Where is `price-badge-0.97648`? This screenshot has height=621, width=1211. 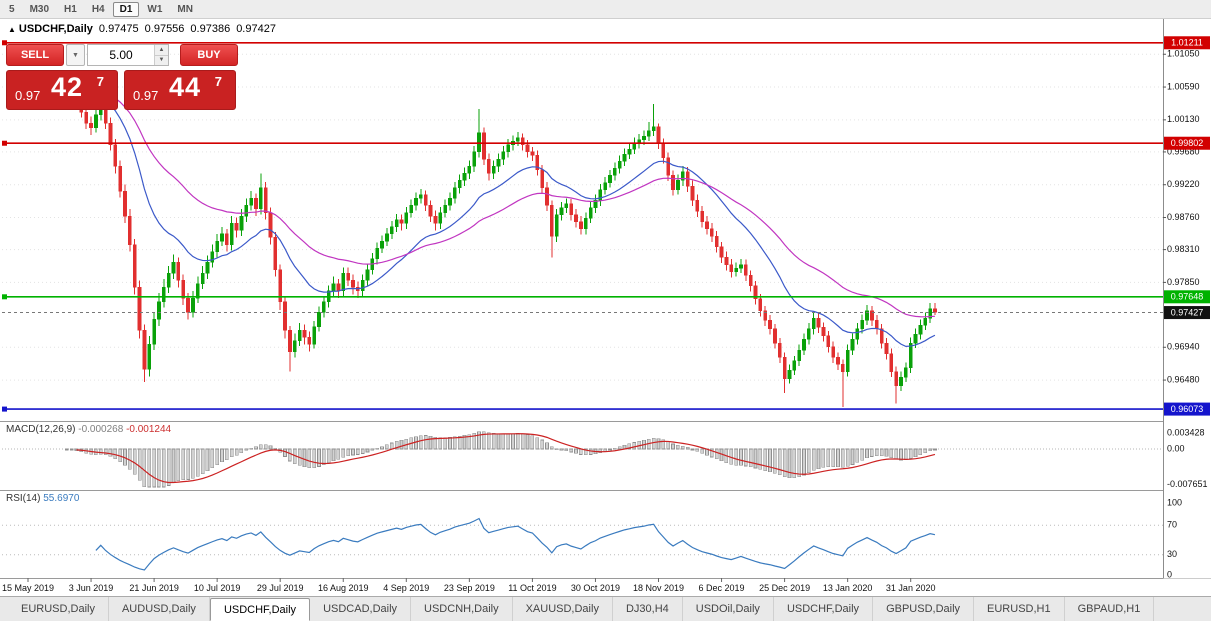 price-badge-0.97648 is located at coordinates (1187, 297).